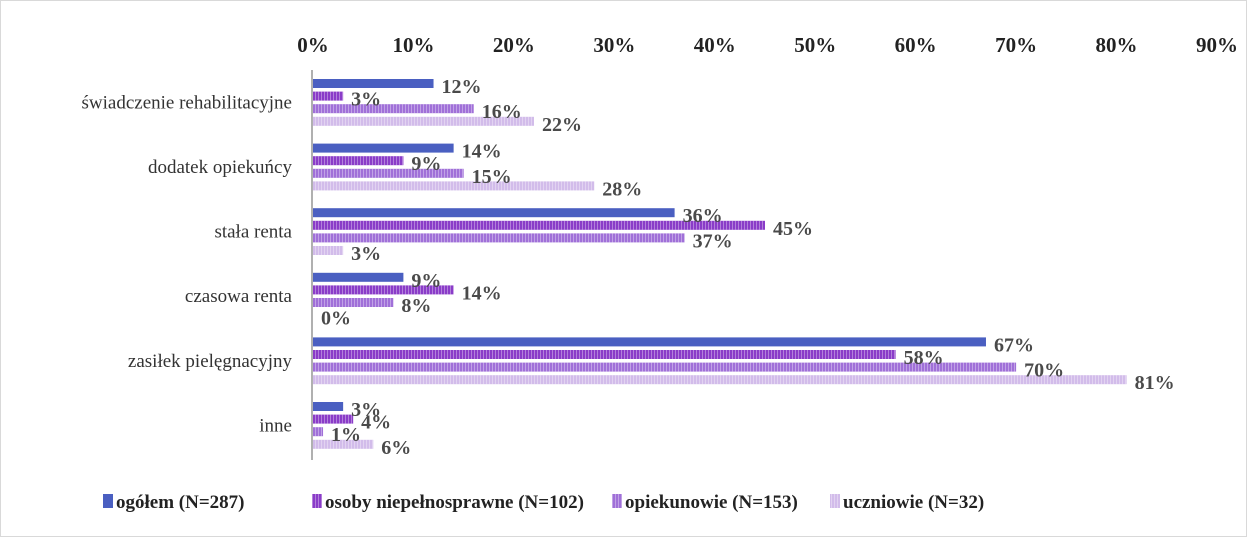 This screenshot has height=537, width=1247. Describe the element at coordinates (492, 177) in the screenshot. I see `data-label: 15%` at that location.